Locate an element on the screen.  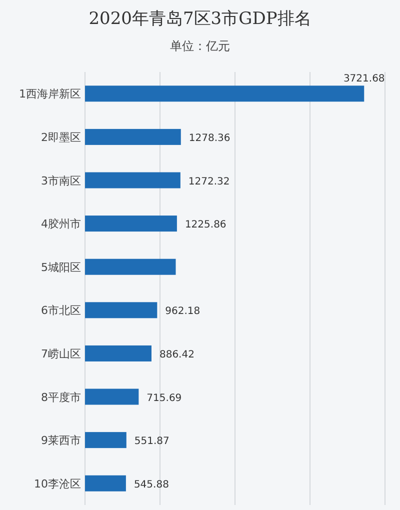
y-tick-label: 8平度市 is located at coordinates (61, 397).